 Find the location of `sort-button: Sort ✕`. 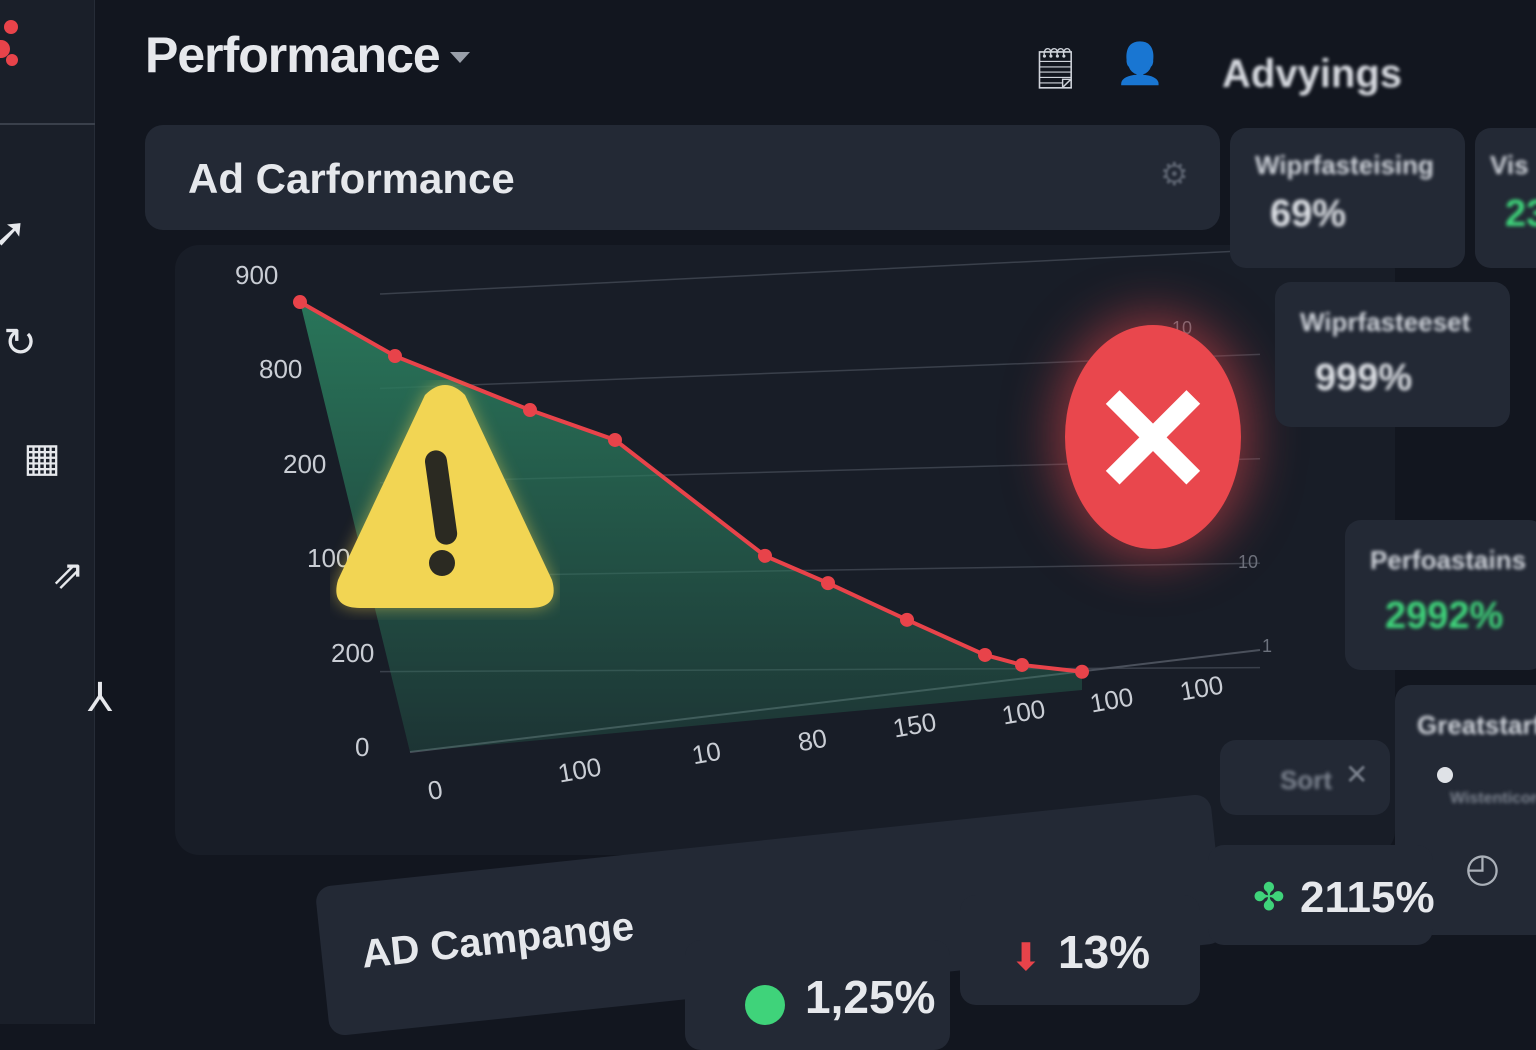

sort-button: Sort ✕ is located at coordinates (1305, 777).